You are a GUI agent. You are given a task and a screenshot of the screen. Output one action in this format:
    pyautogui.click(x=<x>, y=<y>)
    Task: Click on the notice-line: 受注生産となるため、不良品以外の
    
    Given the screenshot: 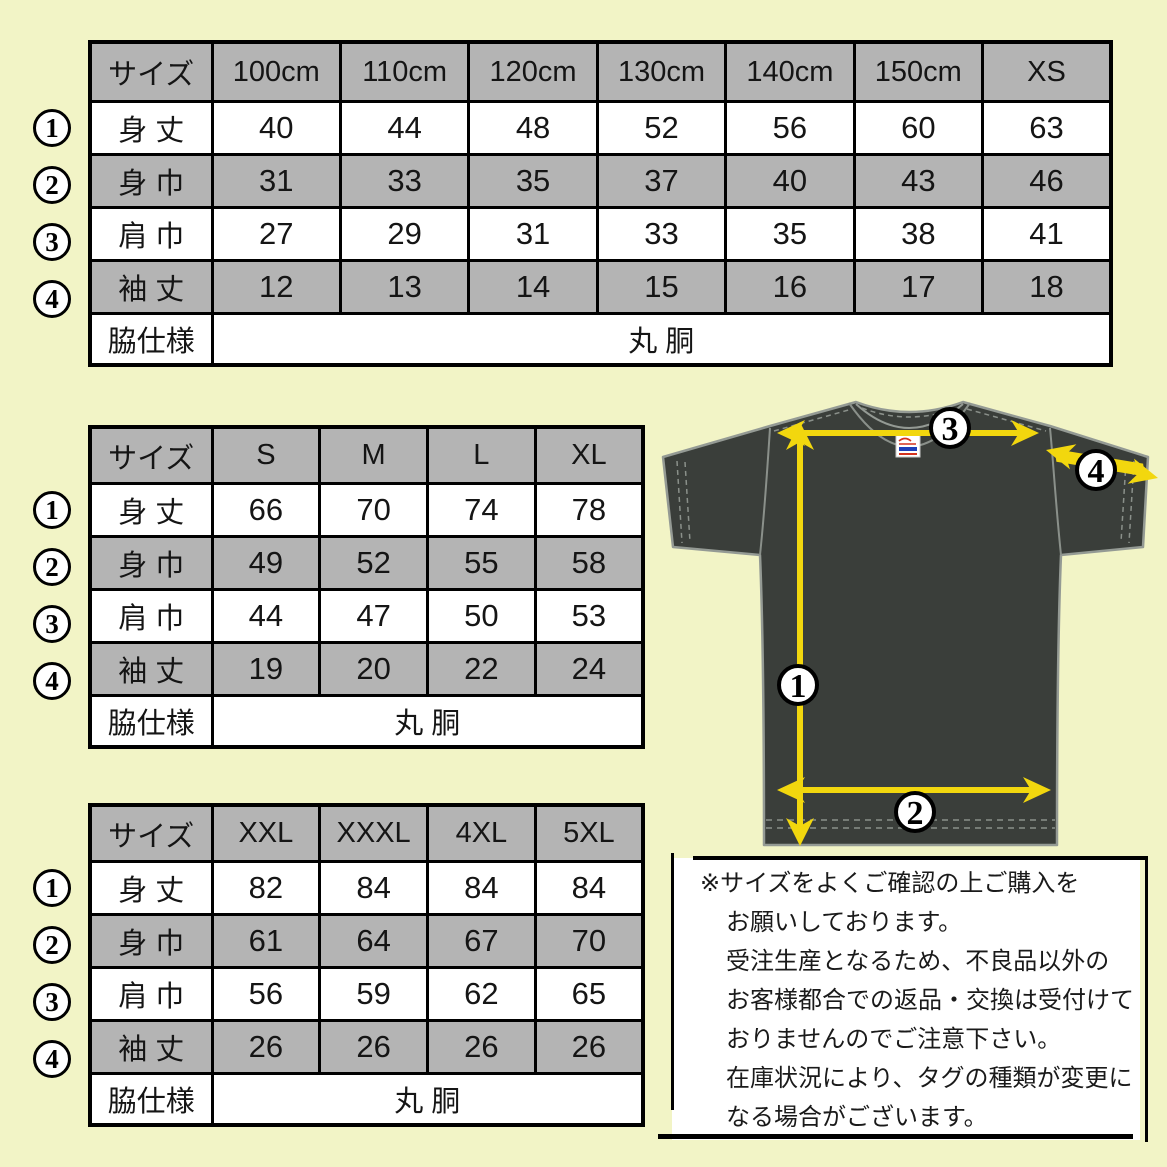 What is the action you would take?
    pyautogui.click(x=918, y=961)
    